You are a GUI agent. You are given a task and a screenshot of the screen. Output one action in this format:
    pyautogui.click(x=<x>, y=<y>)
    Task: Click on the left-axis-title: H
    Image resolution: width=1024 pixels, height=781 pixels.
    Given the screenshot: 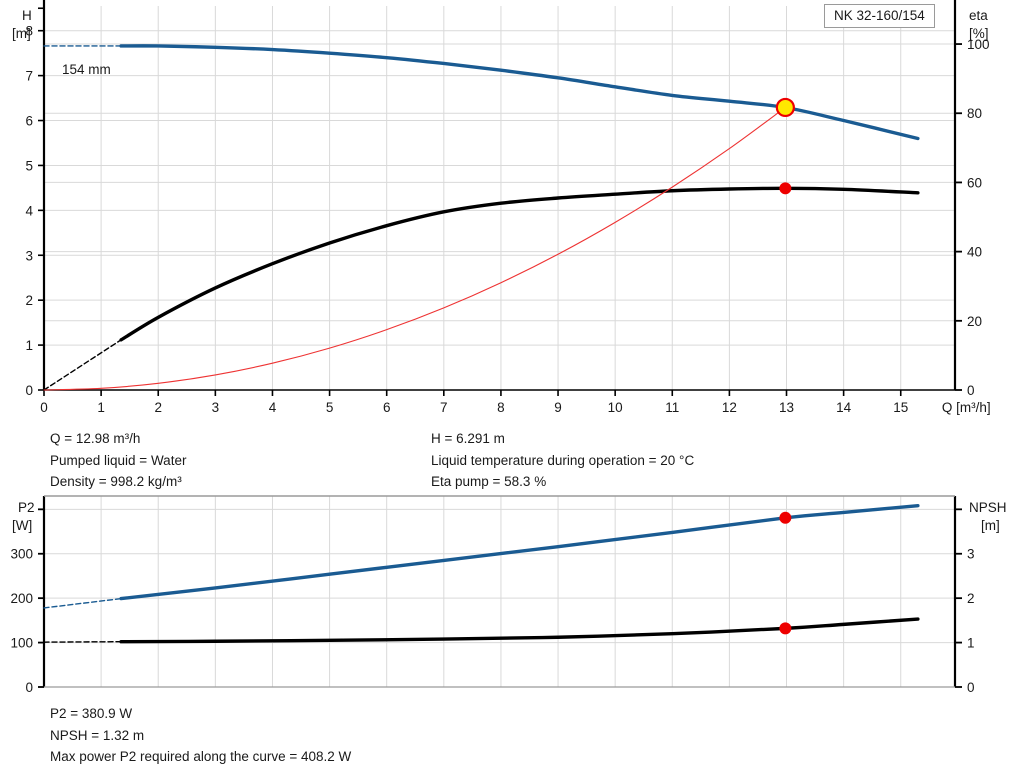 What is the action you would take?
    pyautogui.click(x=27, y=15)
    